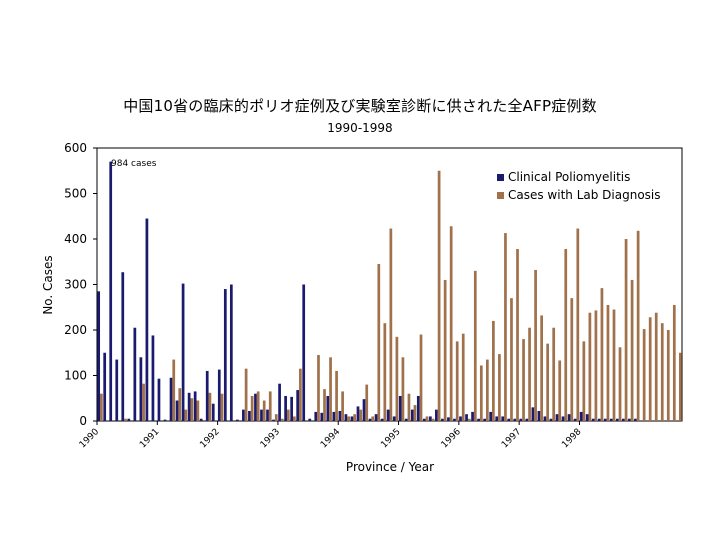 The height and width of the screenshot is (540, 720). Describe the element at coordinates (270, 438) in the screenshot. I see `x-tick-label: 1993` at that location.